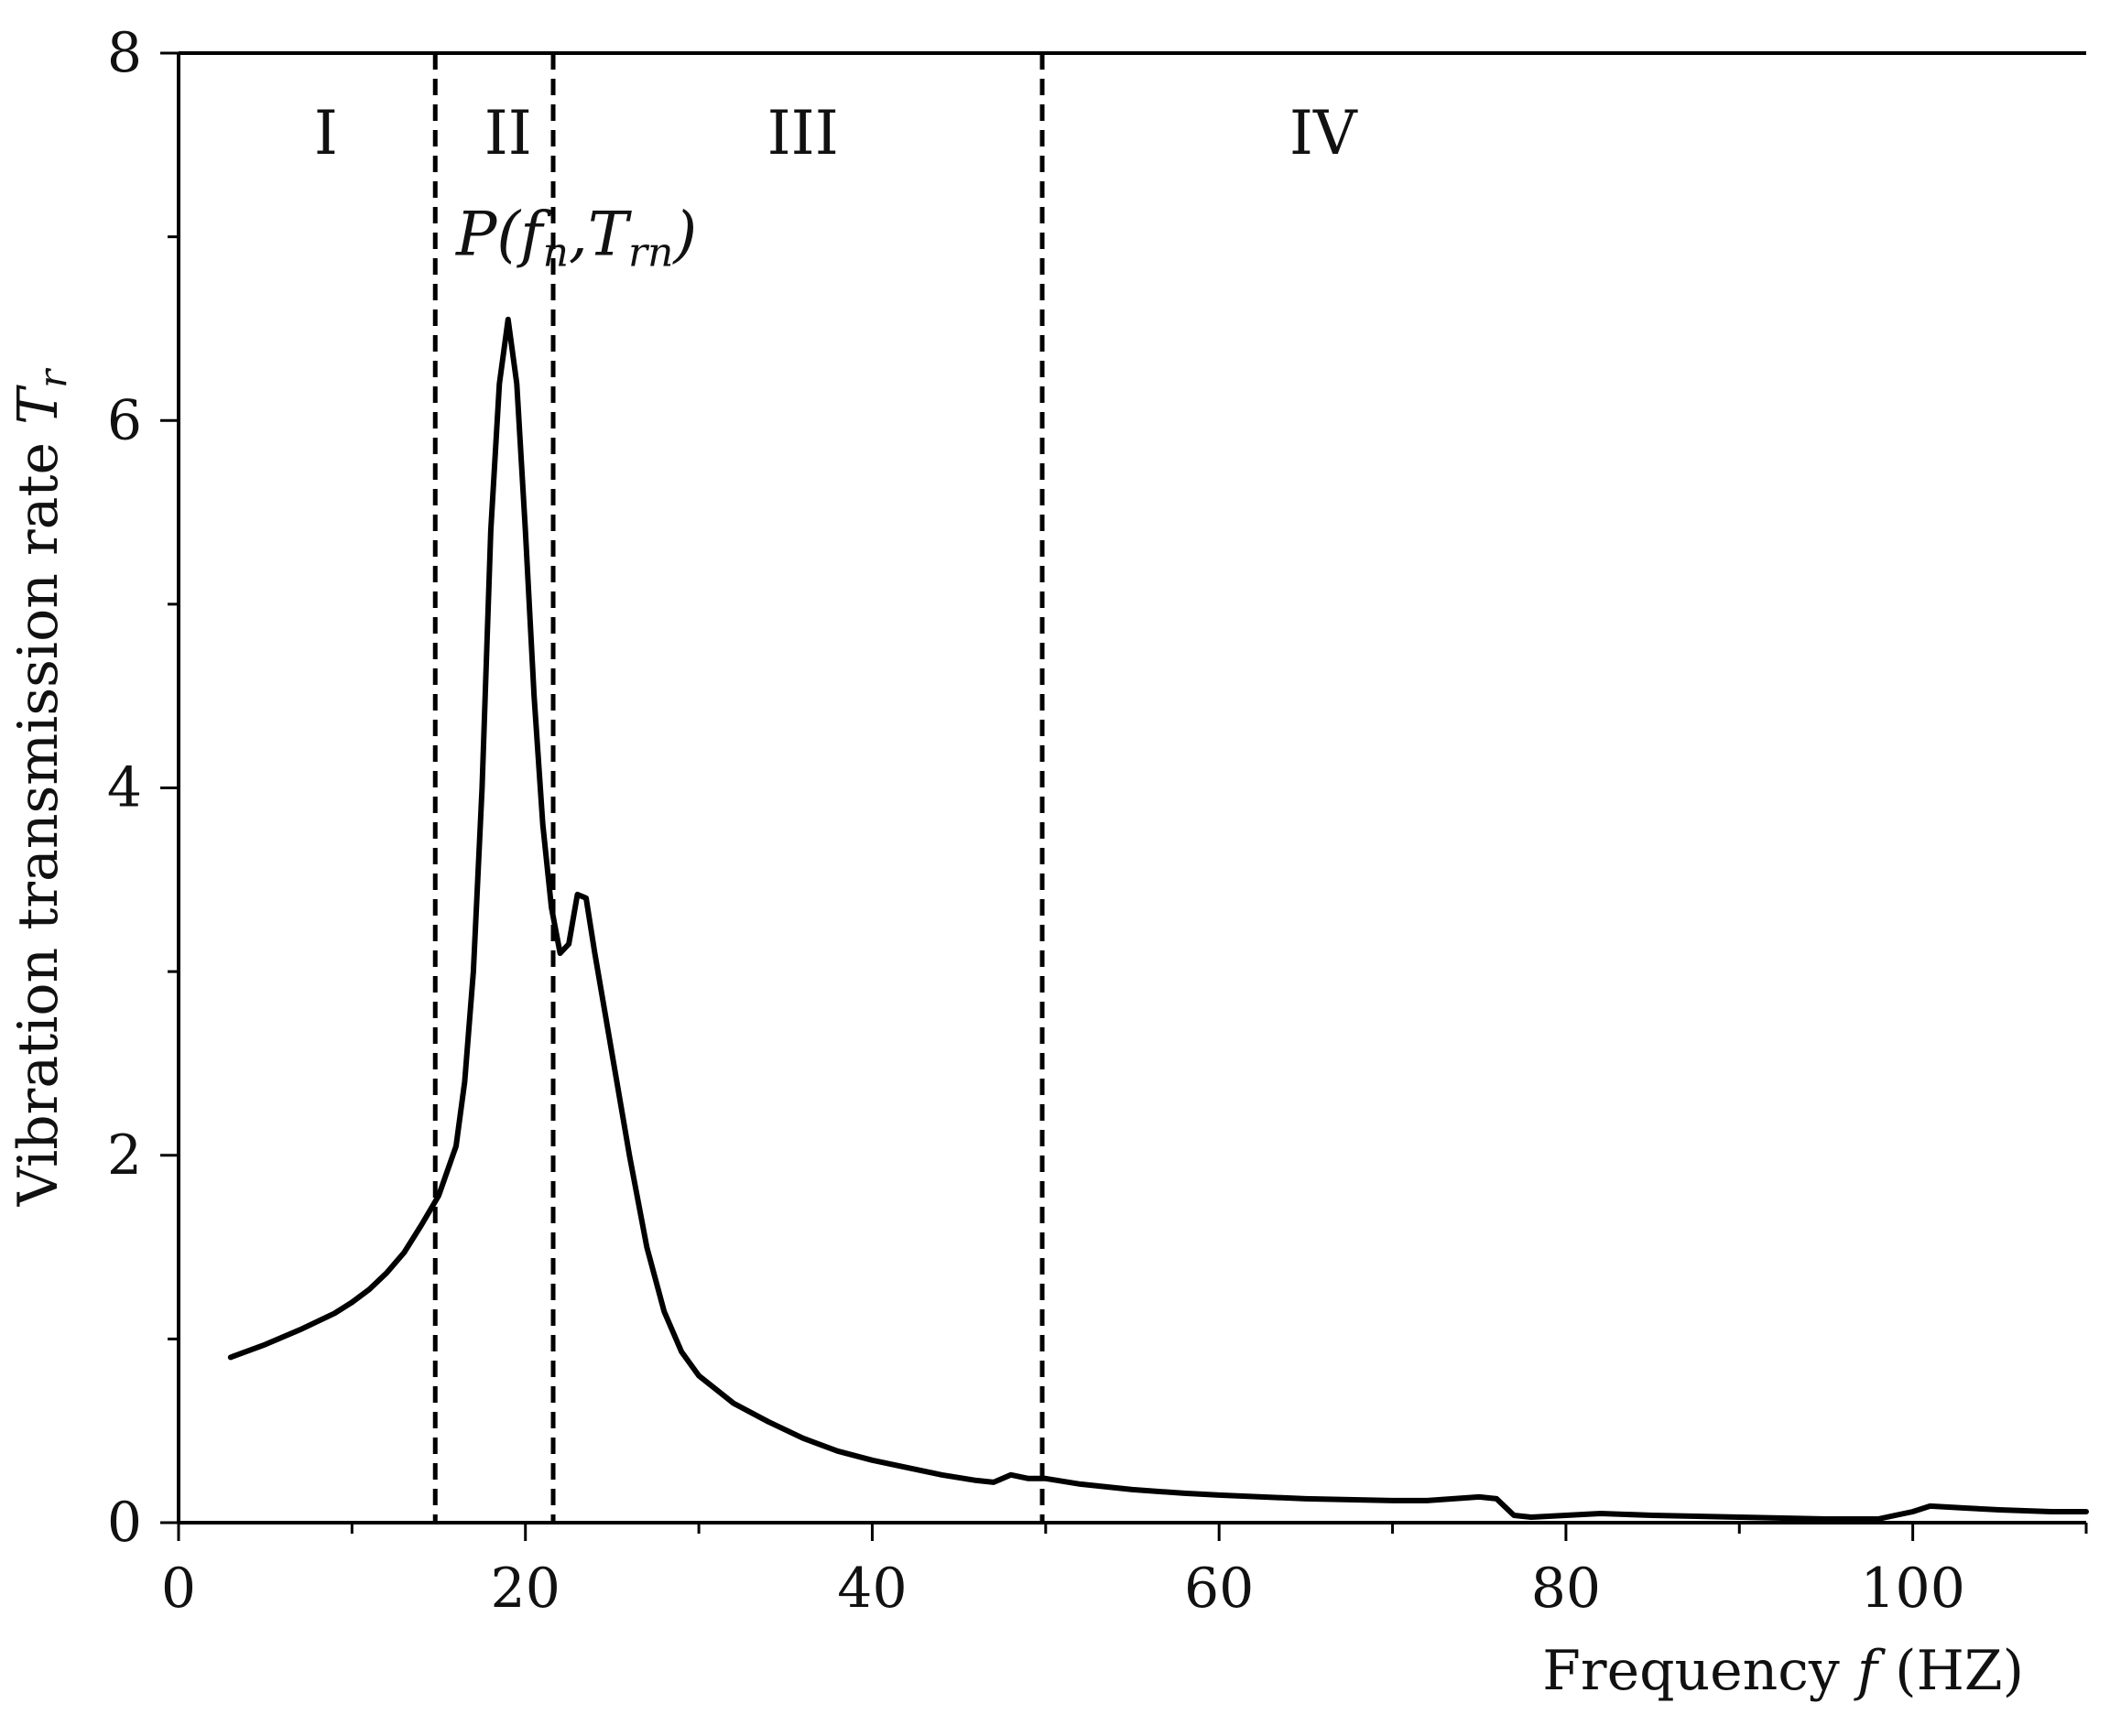  Describe the element at coordinates (38, 816) in the screenshot. I see `y-axis-title-prefix: Vibration transmission rate` at that location.